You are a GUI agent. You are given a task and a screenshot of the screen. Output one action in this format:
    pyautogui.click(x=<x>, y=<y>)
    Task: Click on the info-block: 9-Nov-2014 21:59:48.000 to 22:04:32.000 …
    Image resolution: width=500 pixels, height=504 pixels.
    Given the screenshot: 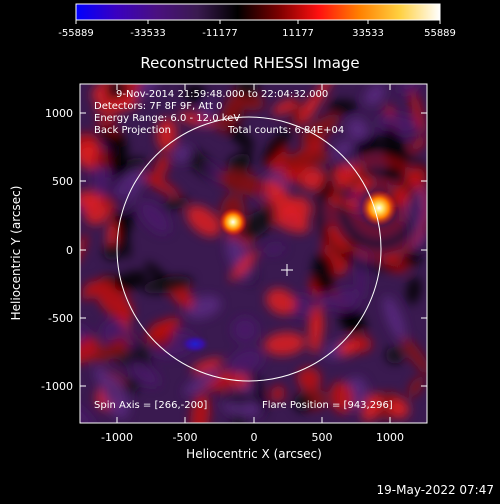 What is the action you would take?
    pyautogui.click(x=219, y=112)
    